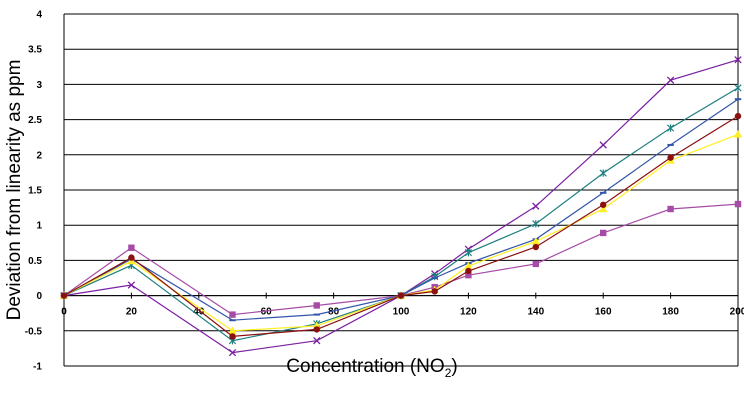 This screenshot has width=744, height=406. Describe the element at coordinates (35, 261) in the screenshot. I see `y-tick-label: 0.5` at that location.